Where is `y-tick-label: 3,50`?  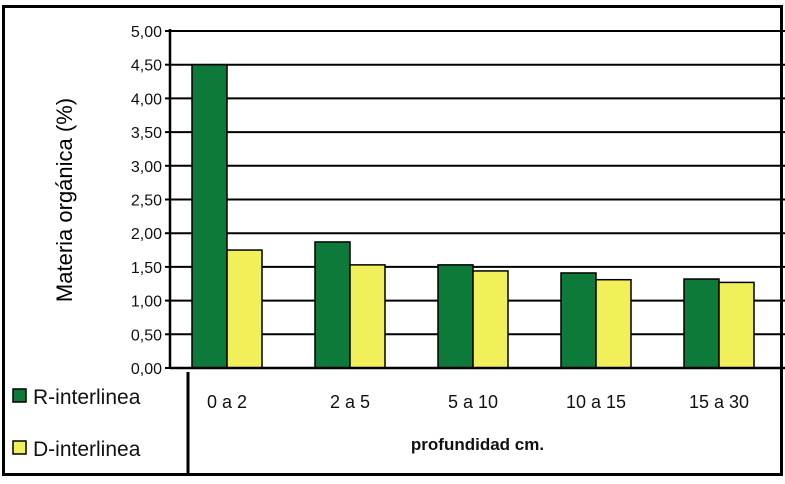 y-tick-label: 3,50 is located at coordinates (146, 133).